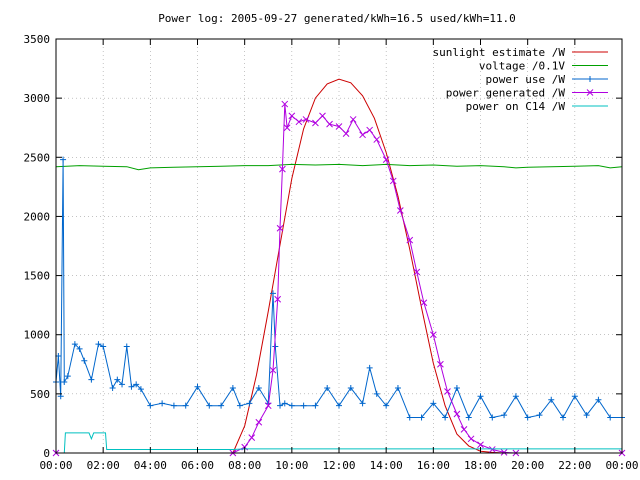 The width and height of the screenshot is (640, 480). I want to click on x-tick-label: 04:00, so click(150, 465).